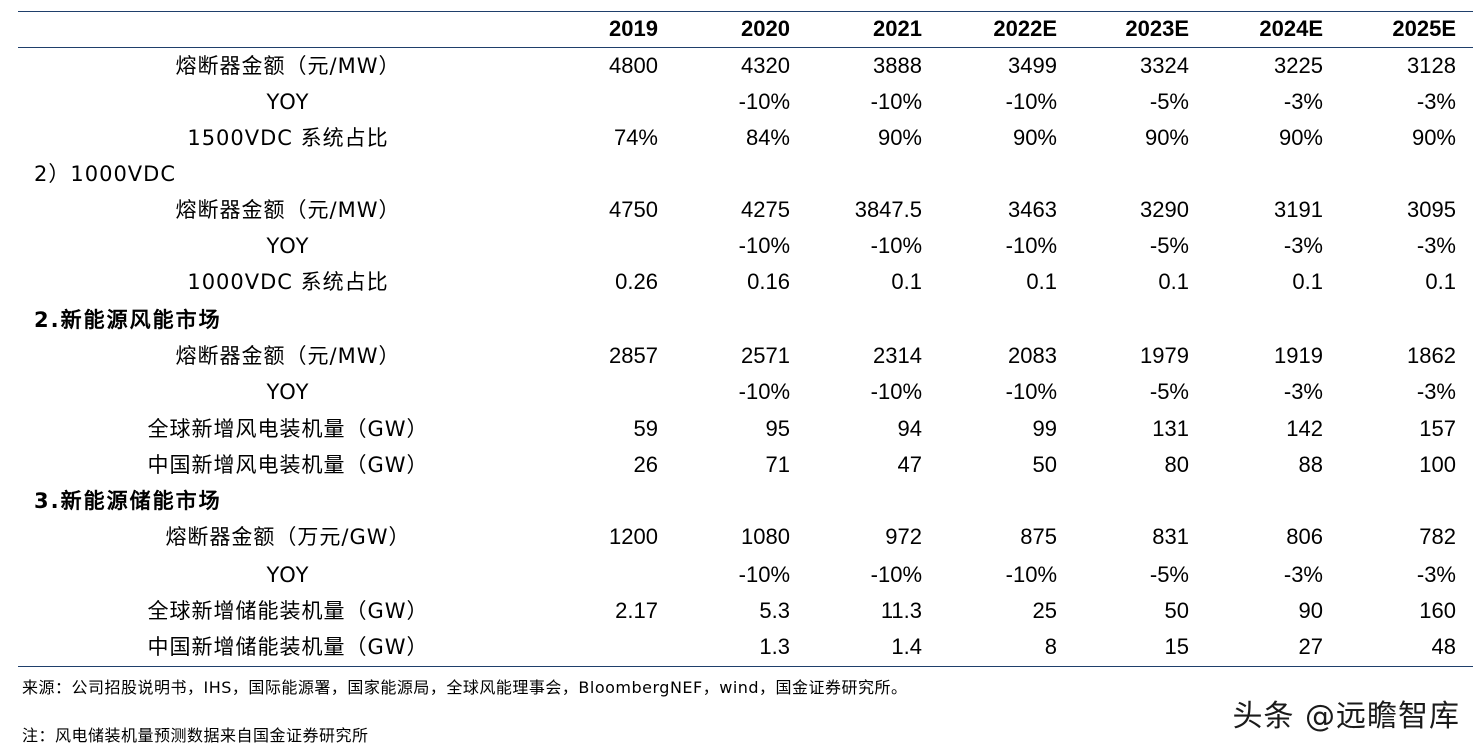  I want to click on table-row: 熔断器金额（元/MW） 2857 2571 2314 2083 1979 1919 1862, so click(745, 356).